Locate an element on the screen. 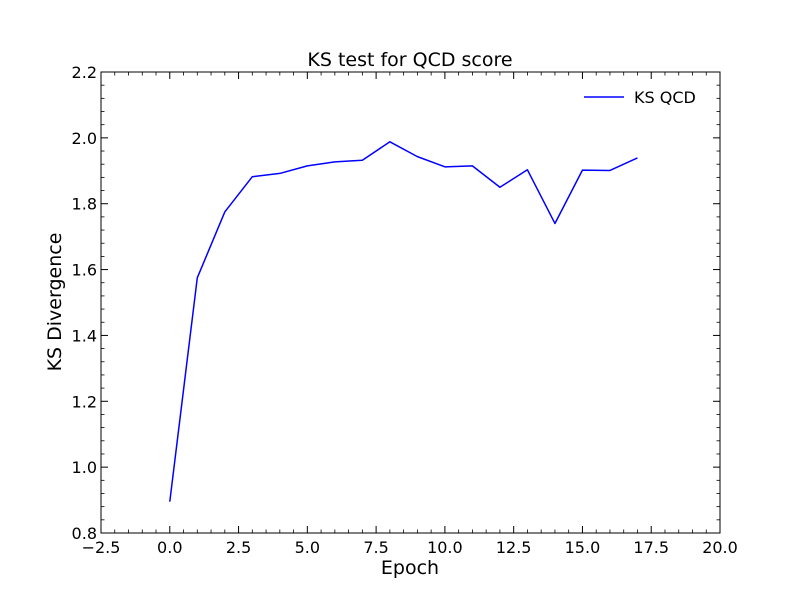 Image resolution: width=799 pixels, height=599 pixels. x-tick-label: −2.5 is located at coordinates (101, 547).